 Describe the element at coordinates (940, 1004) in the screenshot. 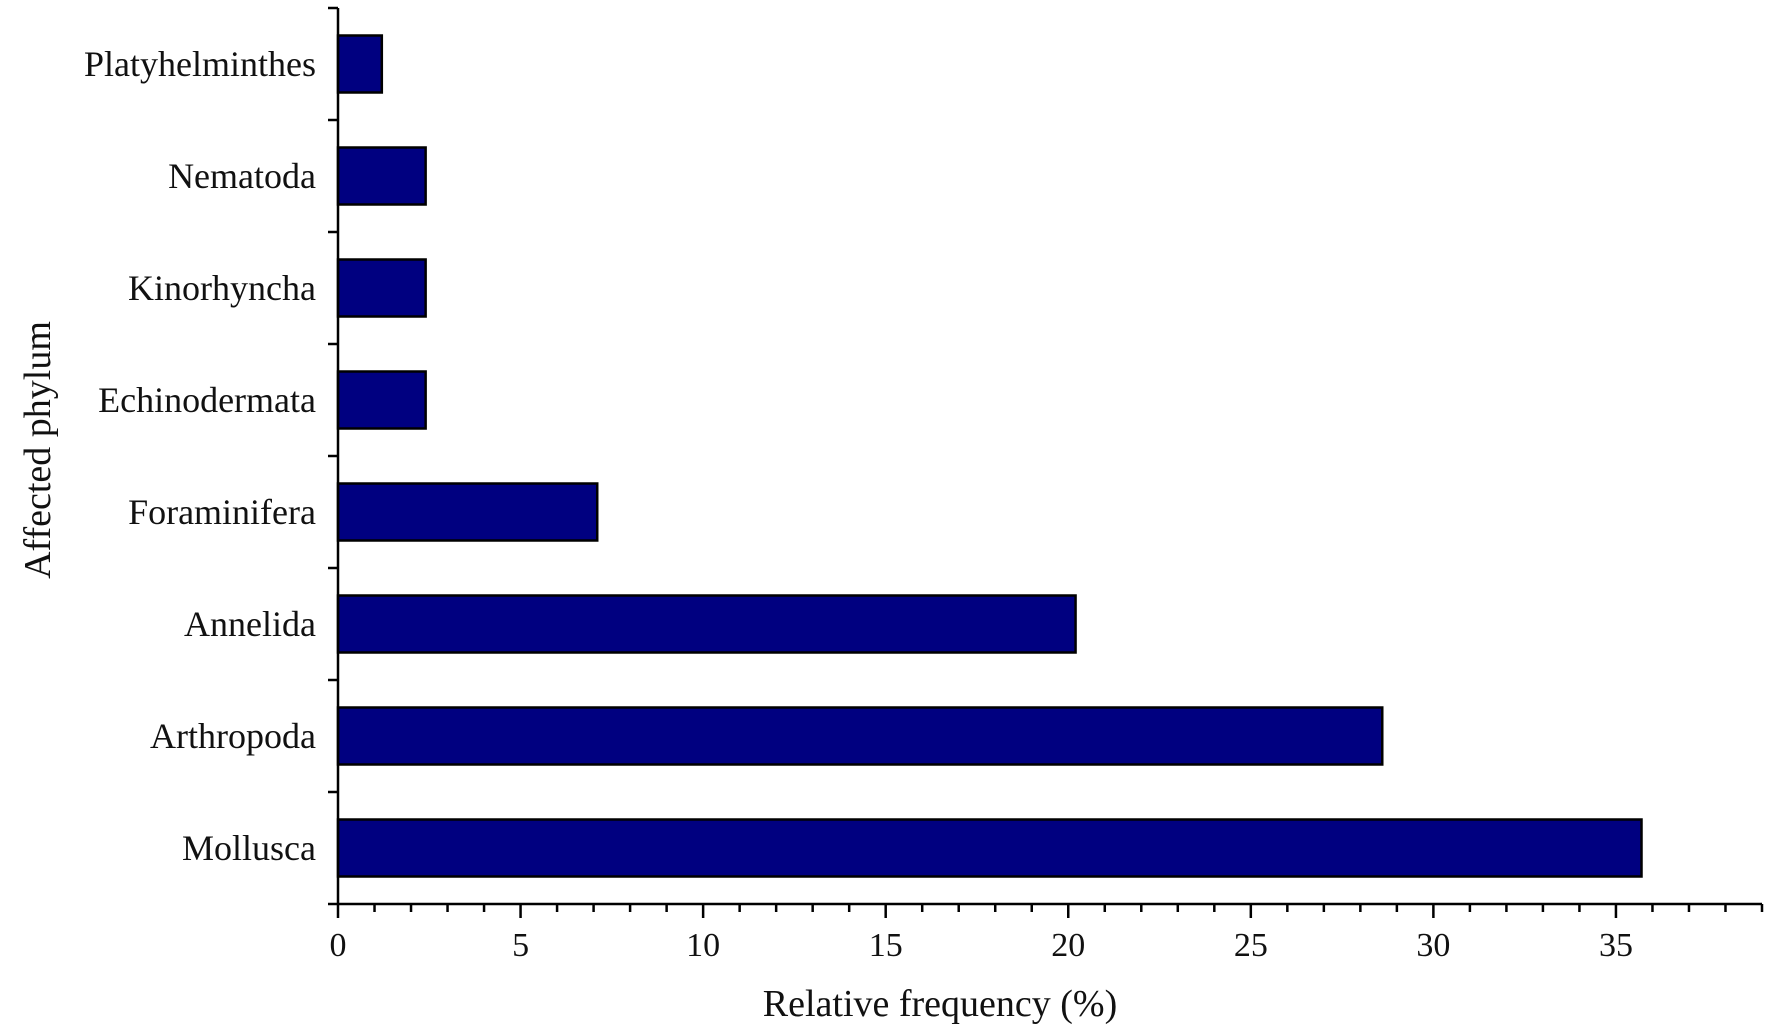

I see `x-axis-title: Relative frequency (%)` at that location.